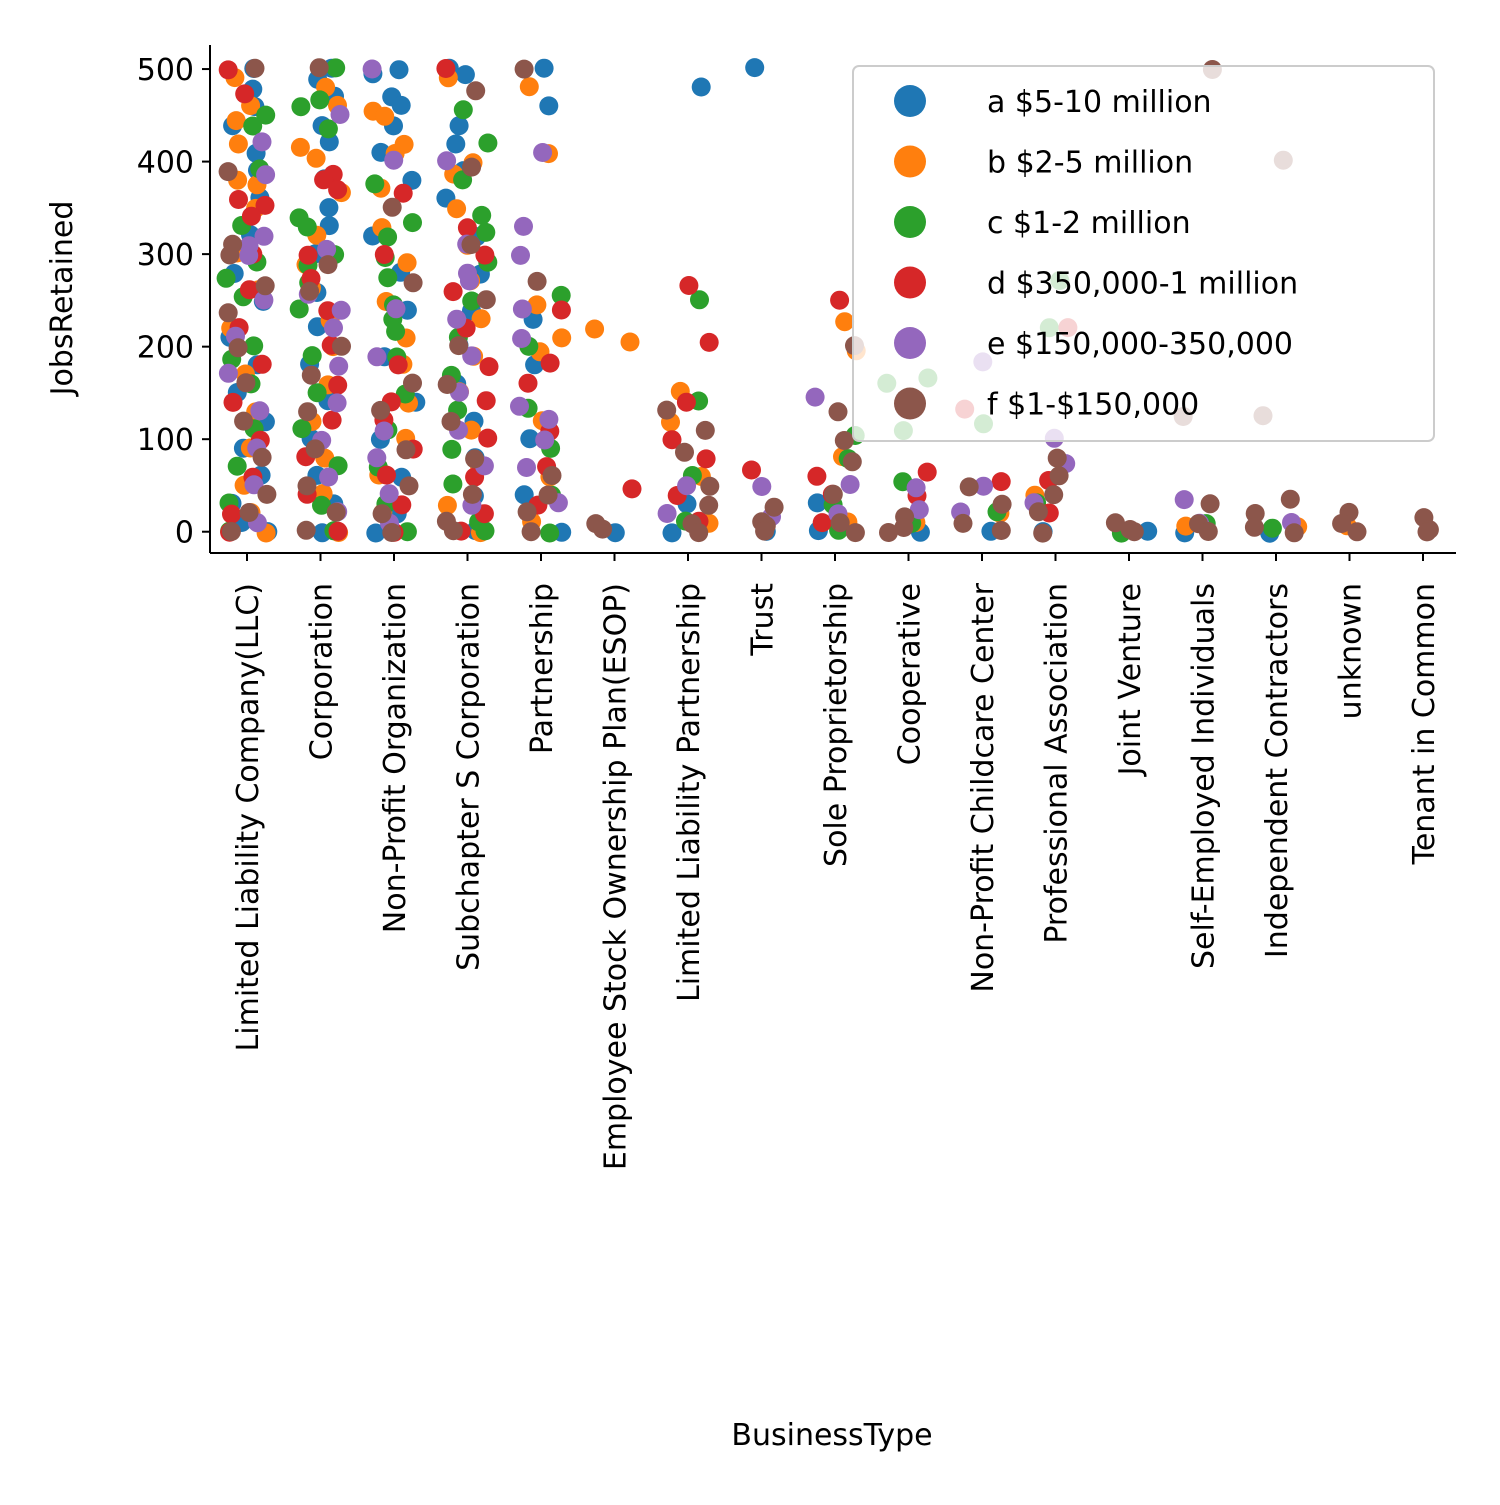 Image resolution: width=1500 pixels, height=1505 pixels. I want to click on legend-label: c $1-2 million, so click(1089, 223).